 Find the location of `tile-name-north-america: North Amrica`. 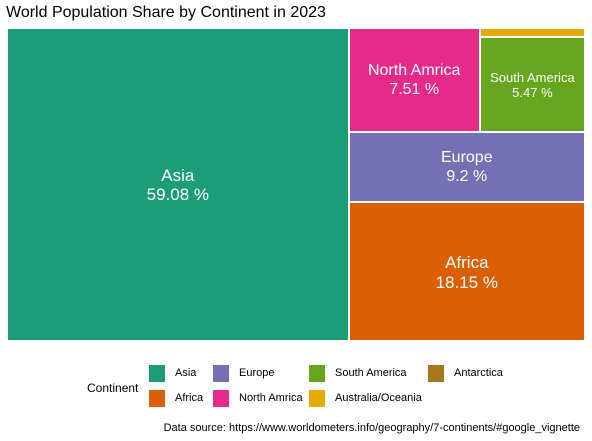

tile-name-north-america: North Amrica is located at coordinates (414, 71).